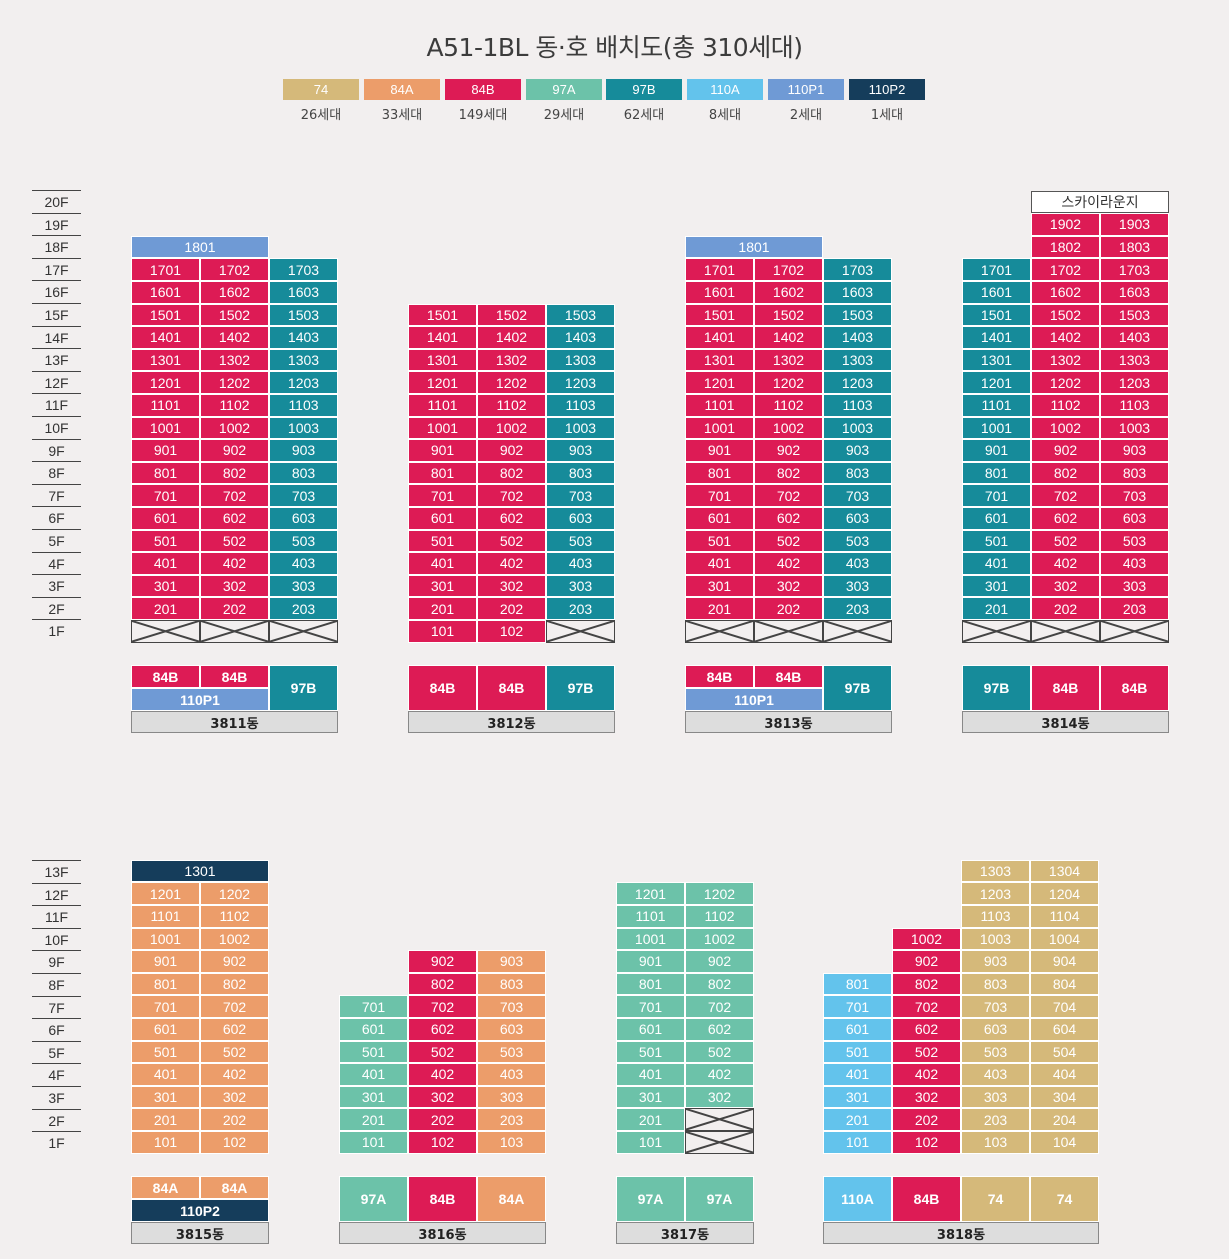 This screenshot has height=1259, width=1229. I want to click on unit-cell: 1302, so click(1065, 360).